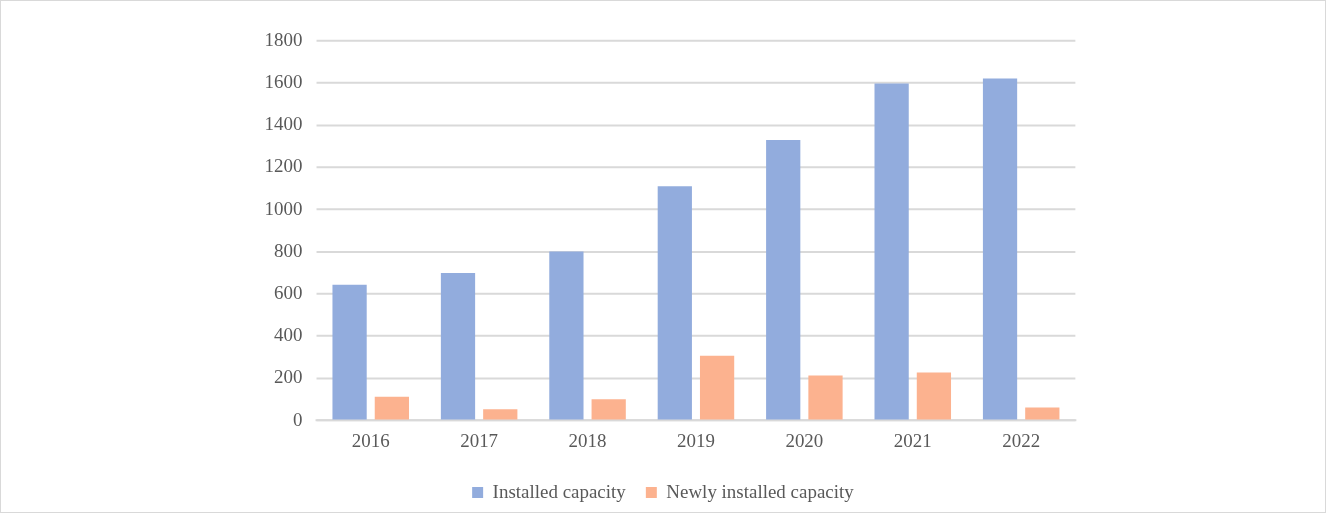  What do you see at coordinates (479, 440) in the screenshot?
I see `x-tick-label: 2017` at bounding box center [479, 440].